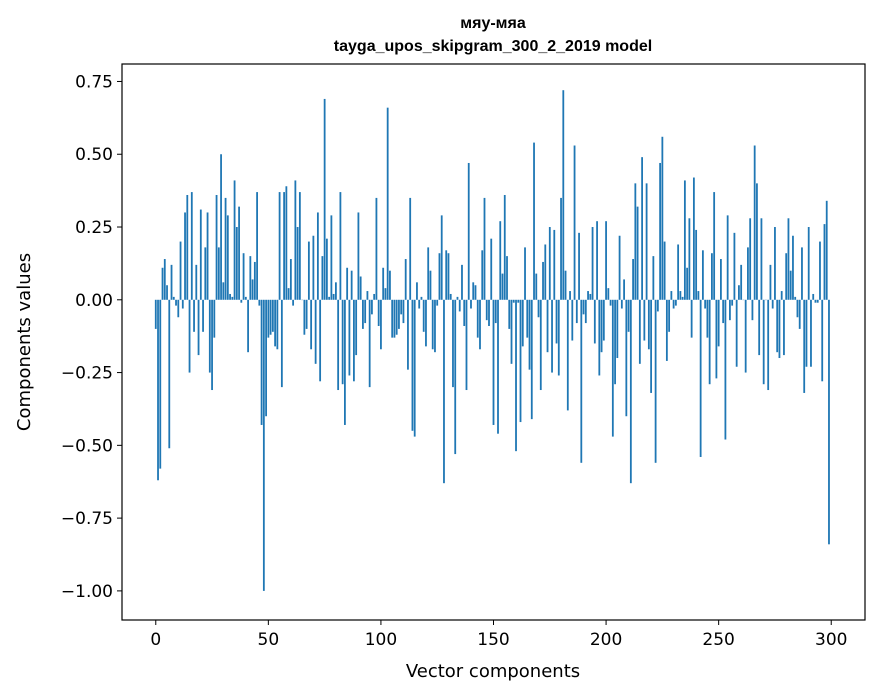 The image size is (880, 696). What do you see at coordinates (87, 519) in the screenshot?
I see `y-tick-label: −0.75` at bounding box center [87, 519].